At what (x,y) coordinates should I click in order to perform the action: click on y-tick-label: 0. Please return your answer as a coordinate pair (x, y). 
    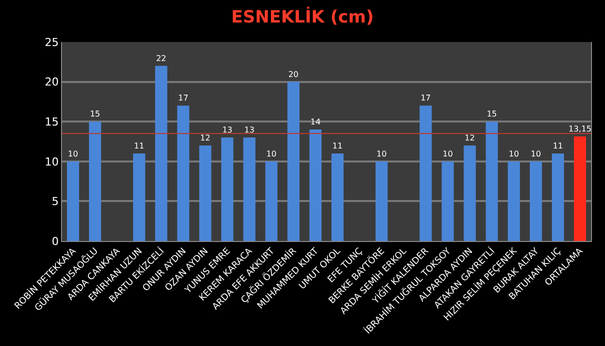
    Looking at the image, I should click on (55, 241).